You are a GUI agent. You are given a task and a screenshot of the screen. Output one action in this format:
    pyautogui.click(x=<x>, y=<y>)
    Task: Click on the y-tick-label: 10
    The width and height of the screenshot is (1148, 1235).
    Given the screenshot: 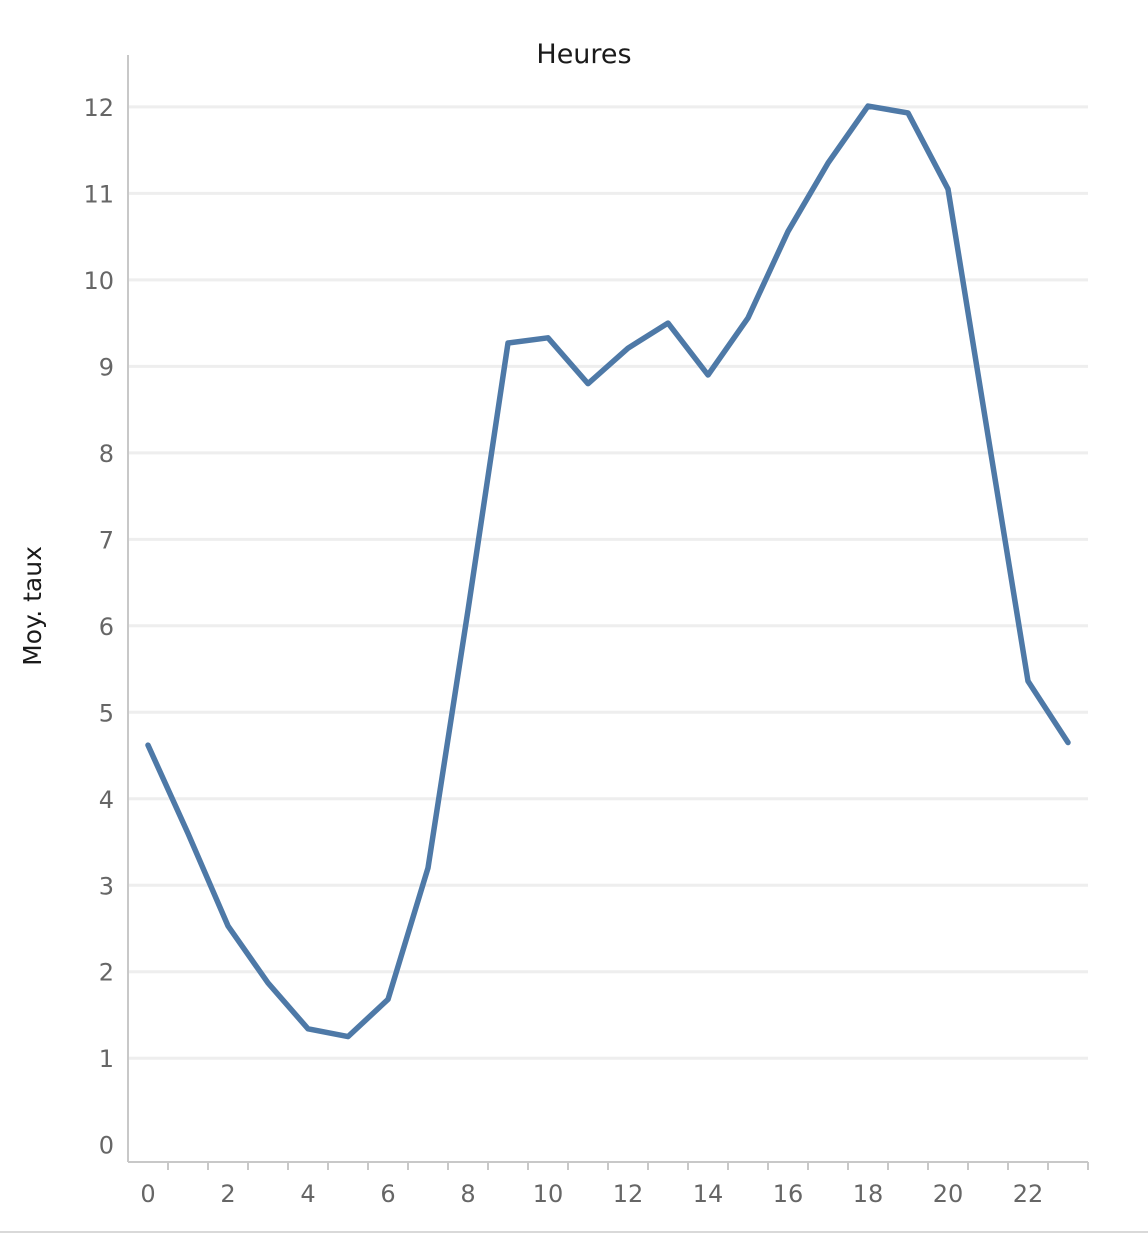 What is the action you would take?
    pyautogui.click(x=98, y=281)
    